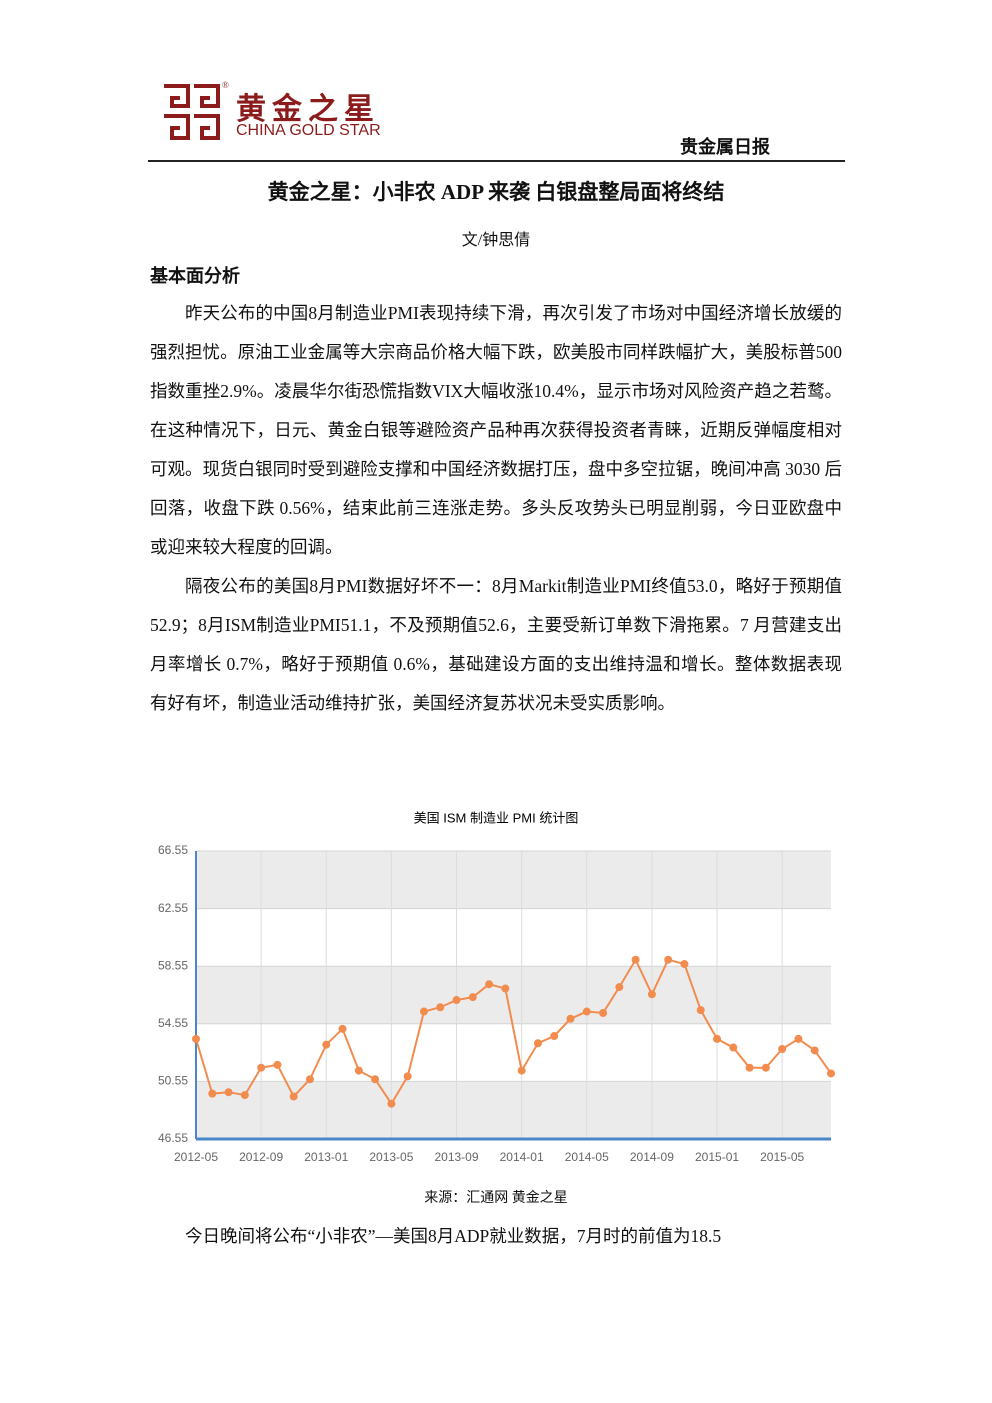 Image resolution: width=992 pixels, height=1403 pixels. I want to click on report-type: 贵金属日报, so click(725, 147).